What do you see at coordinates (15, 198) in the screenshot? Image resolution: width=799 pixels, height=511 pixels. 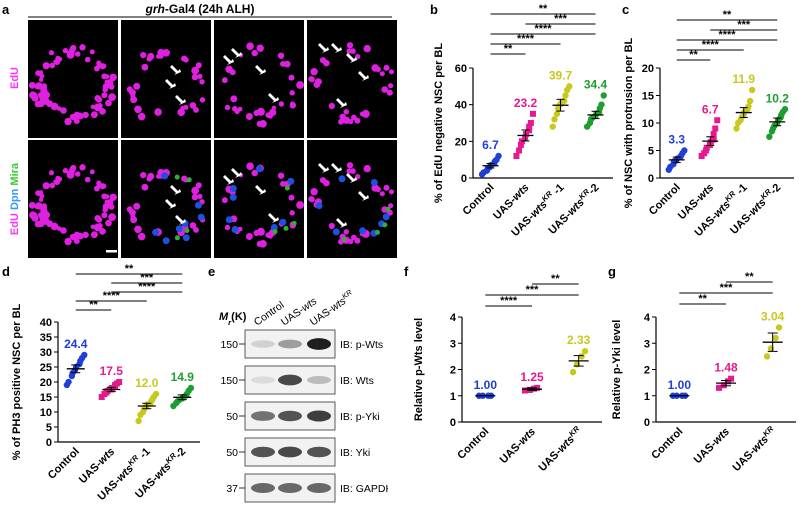 I see `row-label-merge: EdU/Dpn/Mira` at bounding box center [15, 198].